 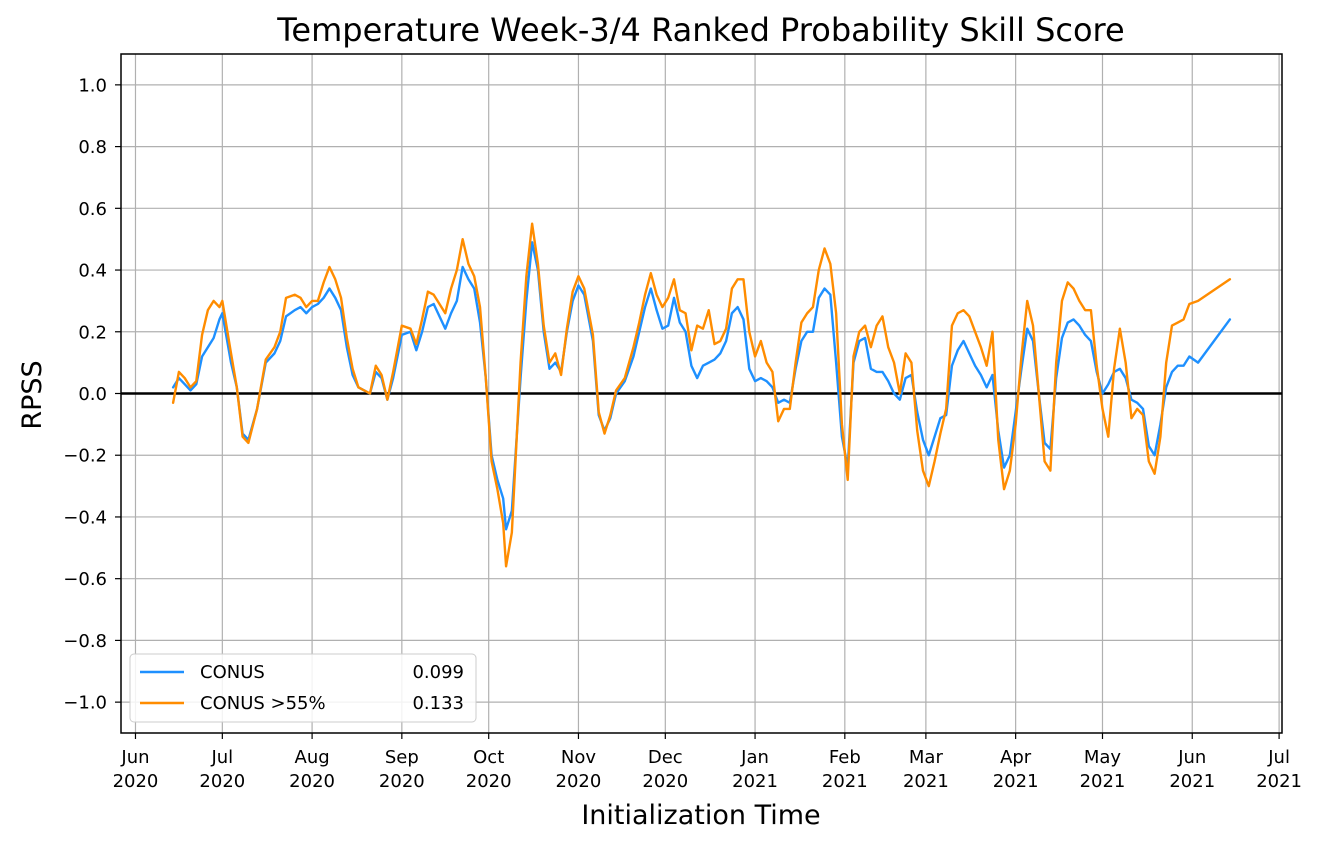 What do you see at coordinates (1016, 757) in the screenshot?
I see `x-tick-month-label: Apr` at bounding box center [1016, 757].